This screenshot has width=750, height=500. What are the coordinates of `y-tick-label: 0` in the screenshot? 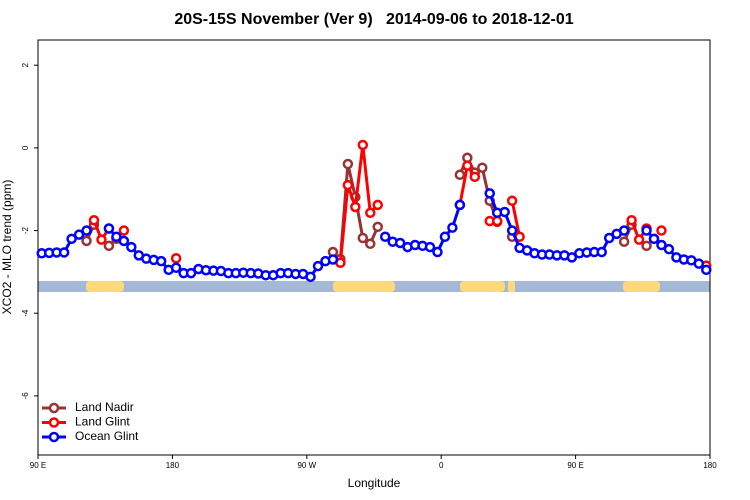 It's located at (25, 147).